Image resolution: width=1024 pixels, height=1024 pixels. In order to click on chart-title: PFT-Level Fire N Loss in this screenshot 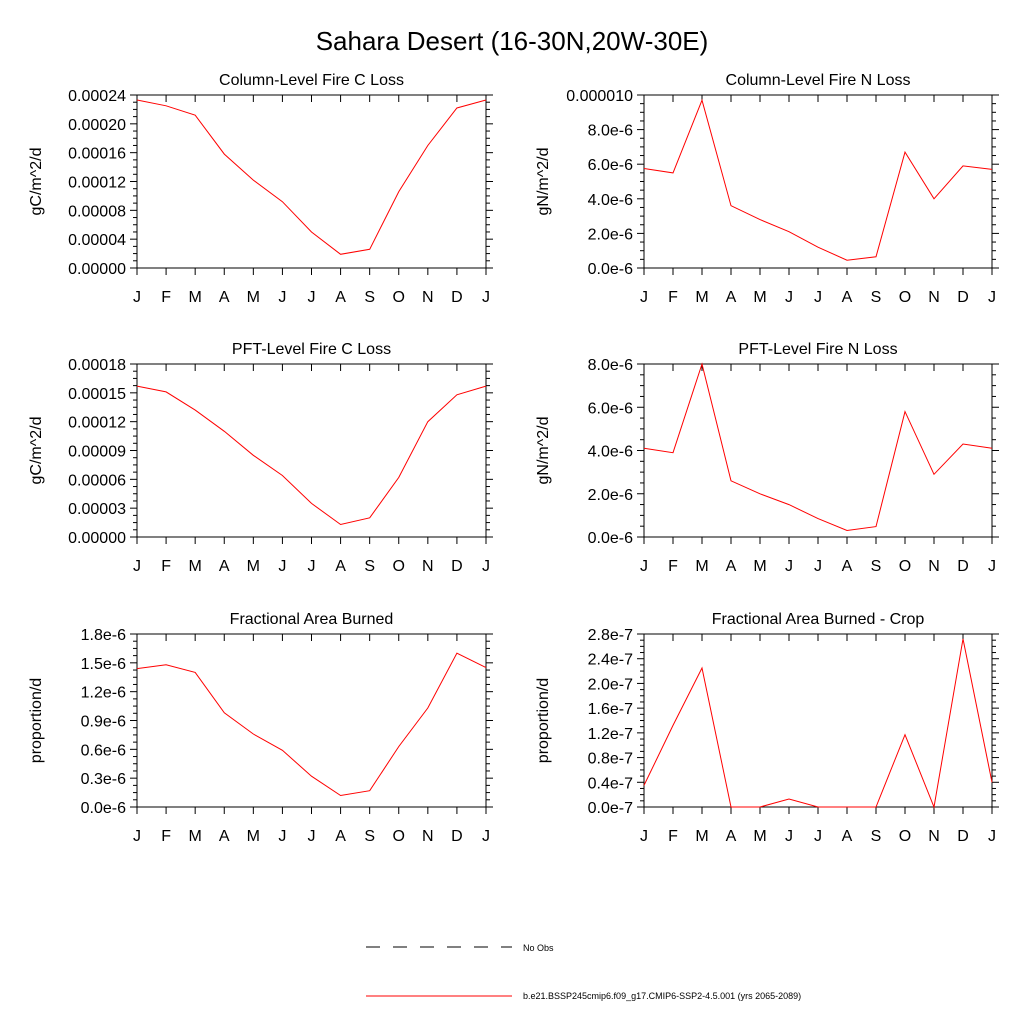, I will do `click(817, 349)`.